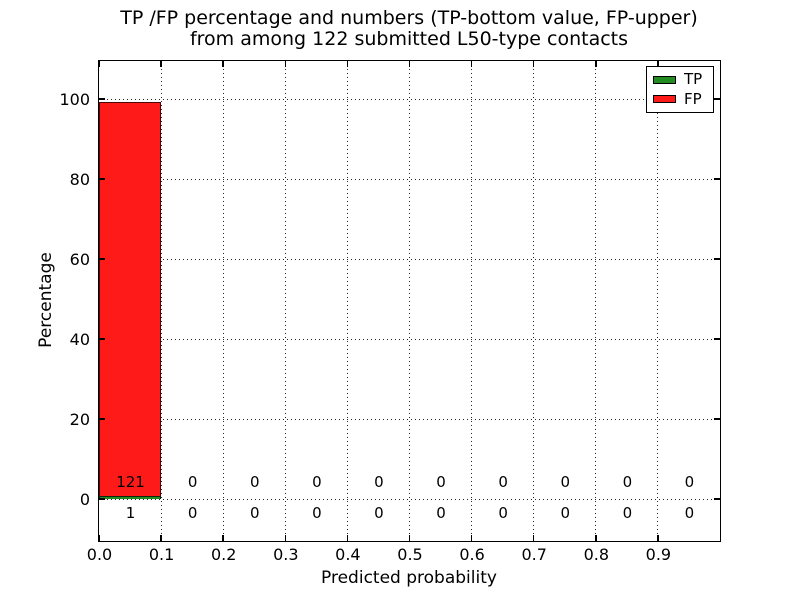 Image resolution: width=800 pixels, height=600 pixels. I want to click on y-tick-label: 100, so click(74, 99).